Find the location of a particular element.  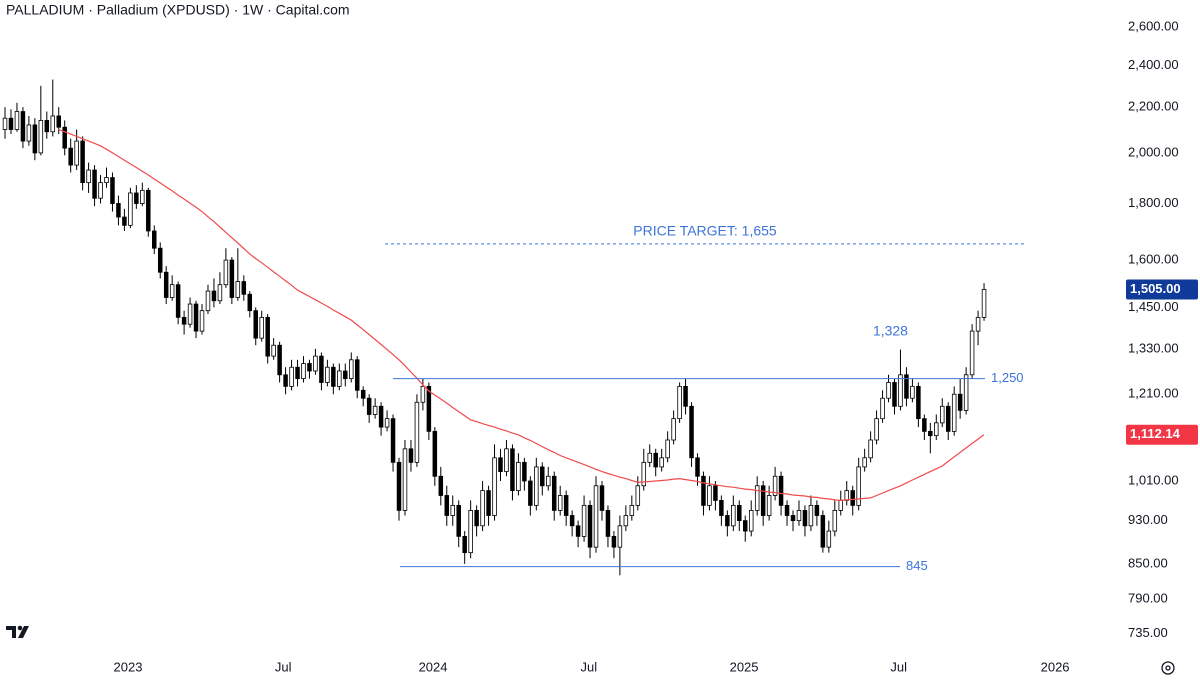

ma-price-label-box is located at coordinates (1162, 434).